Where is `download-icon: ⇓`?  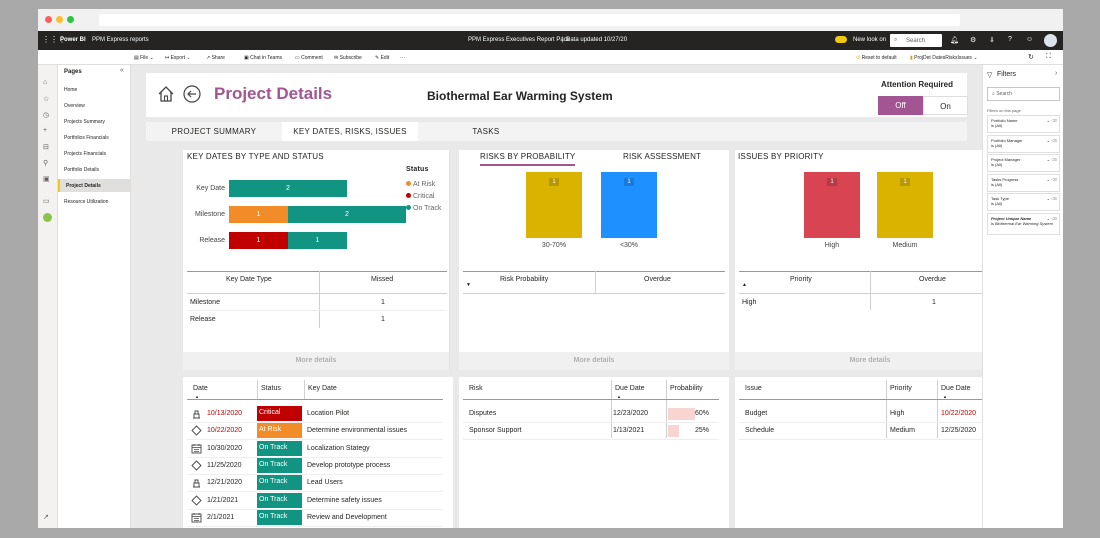
download-icon: ⇓ is located at coordinates (992, 40).